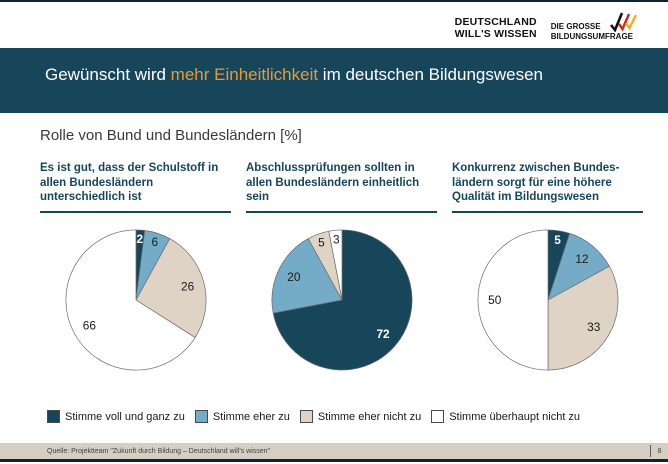 This screenshot has width=668, height=464. I want to click on pie-slice-label: 72, so click(383, 334).